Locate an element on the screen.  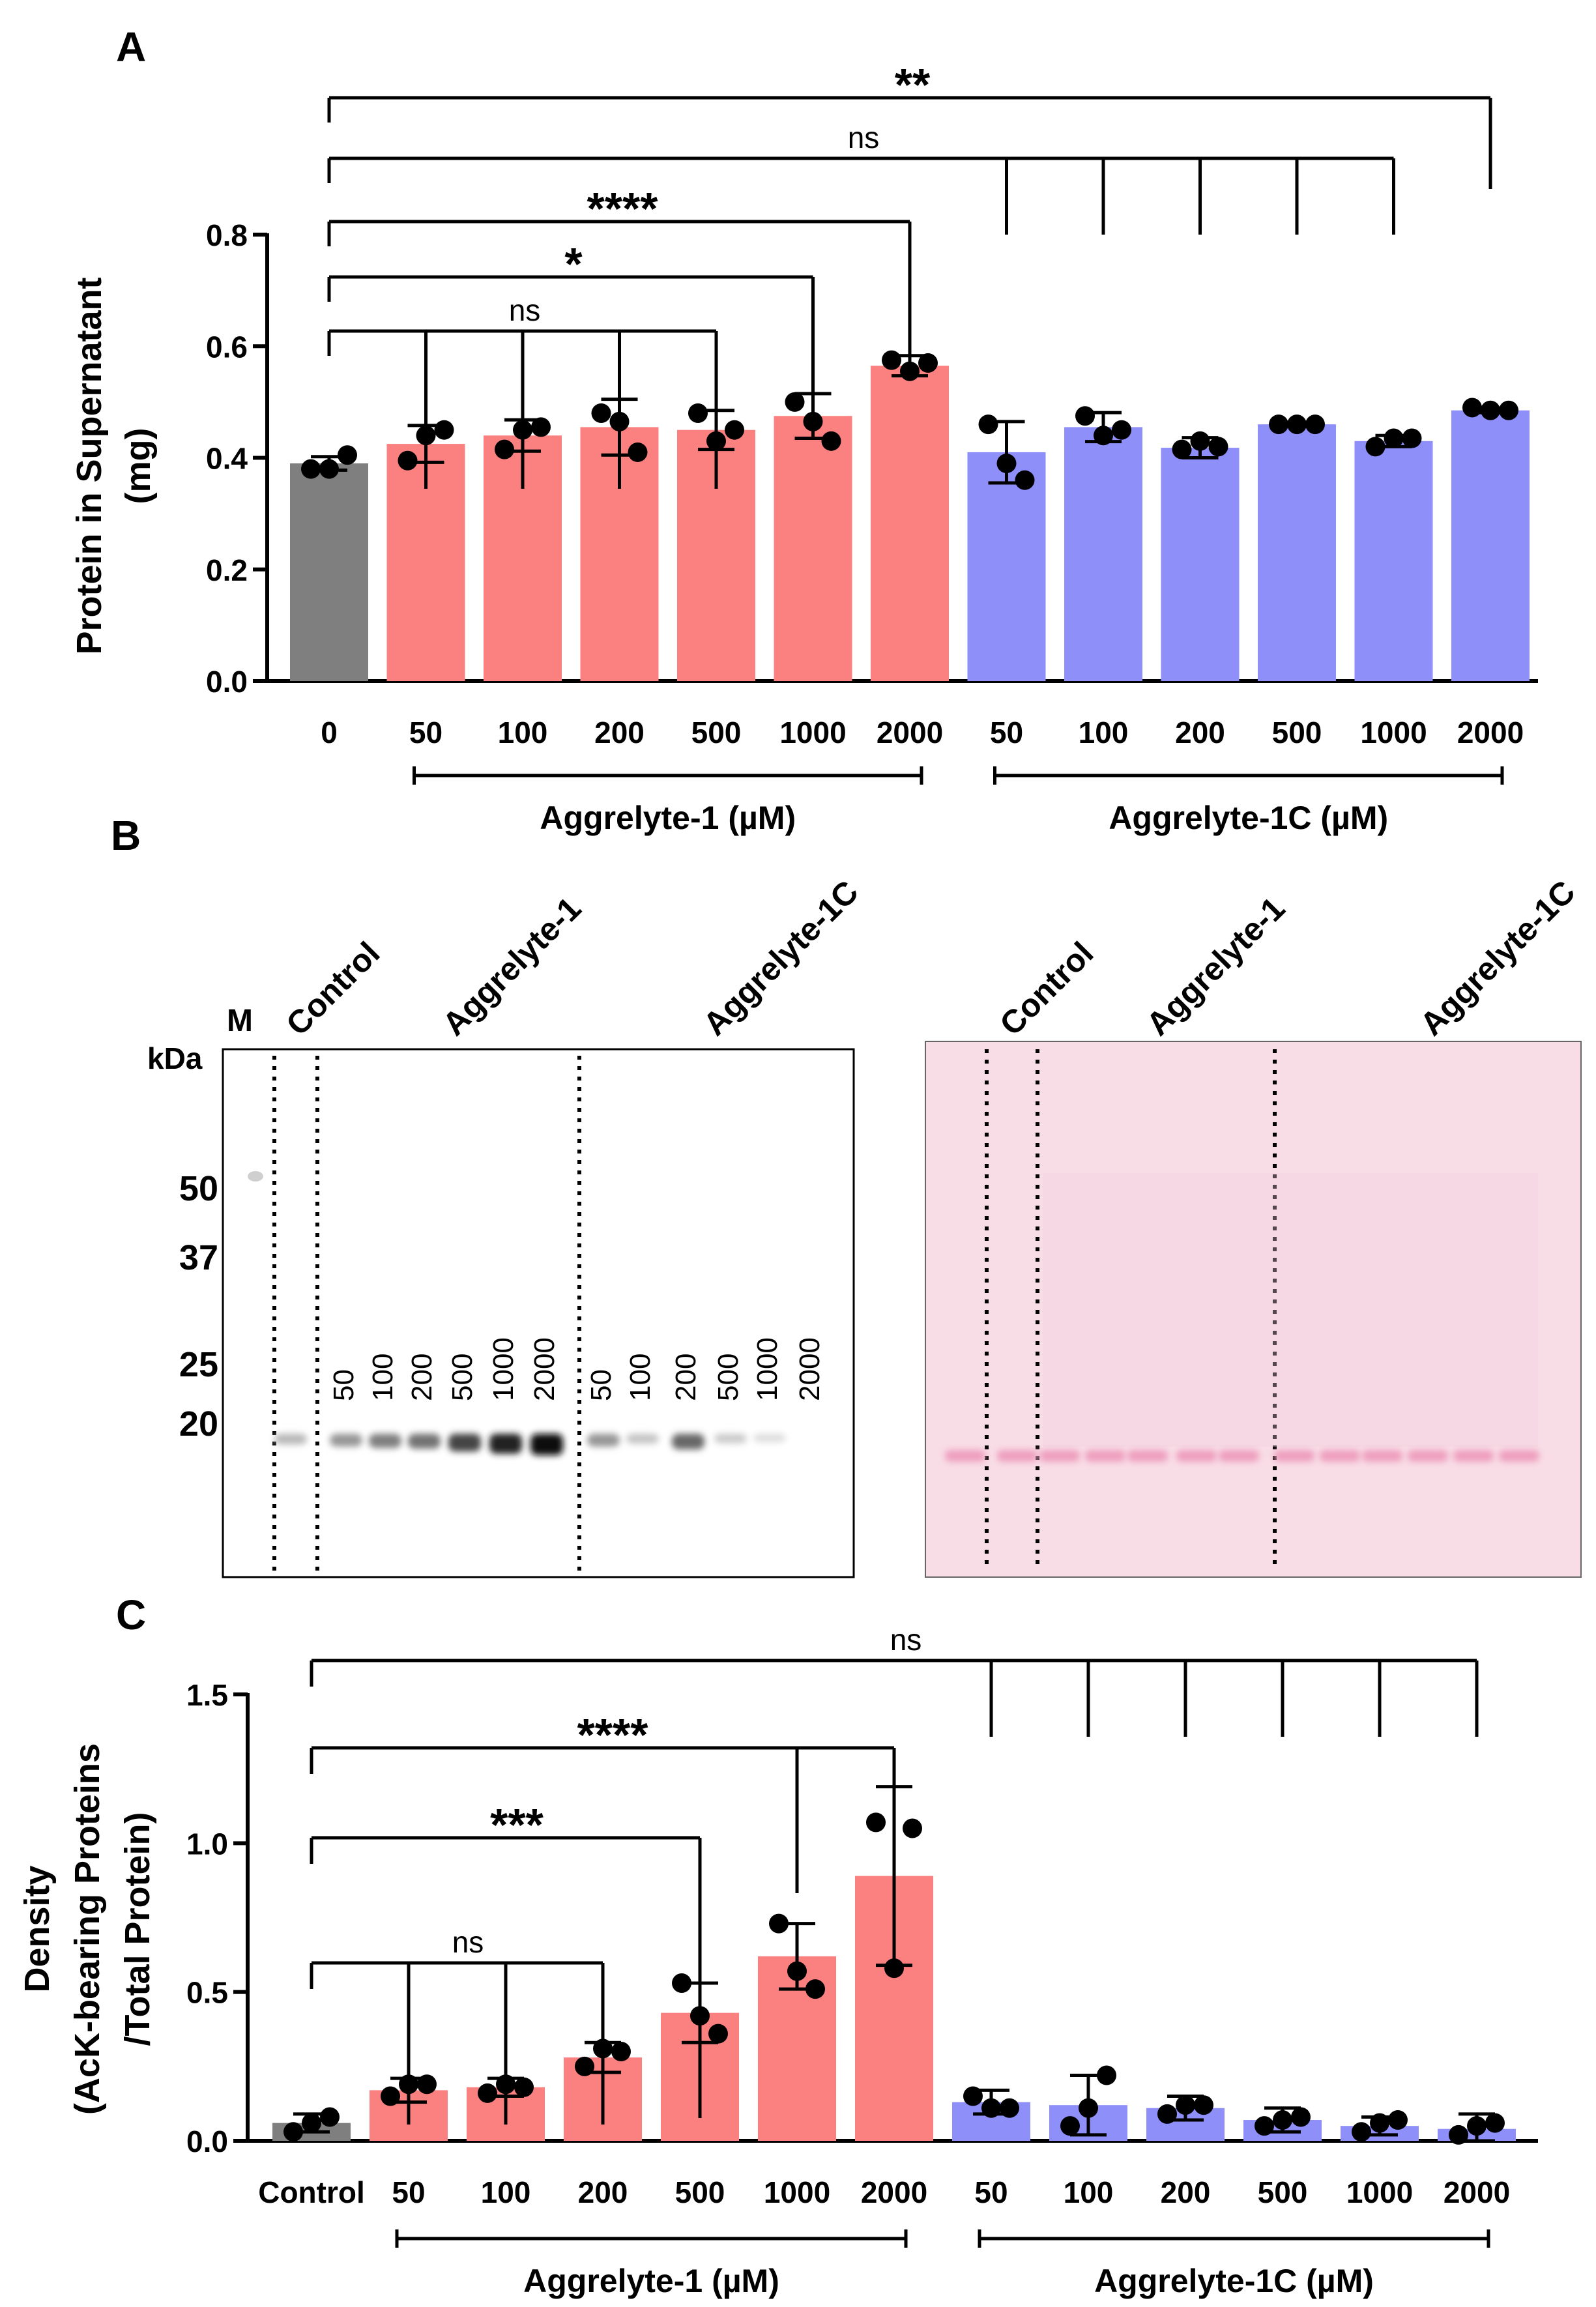
marker-lane-label: M is located at coordinates (240, 1021).